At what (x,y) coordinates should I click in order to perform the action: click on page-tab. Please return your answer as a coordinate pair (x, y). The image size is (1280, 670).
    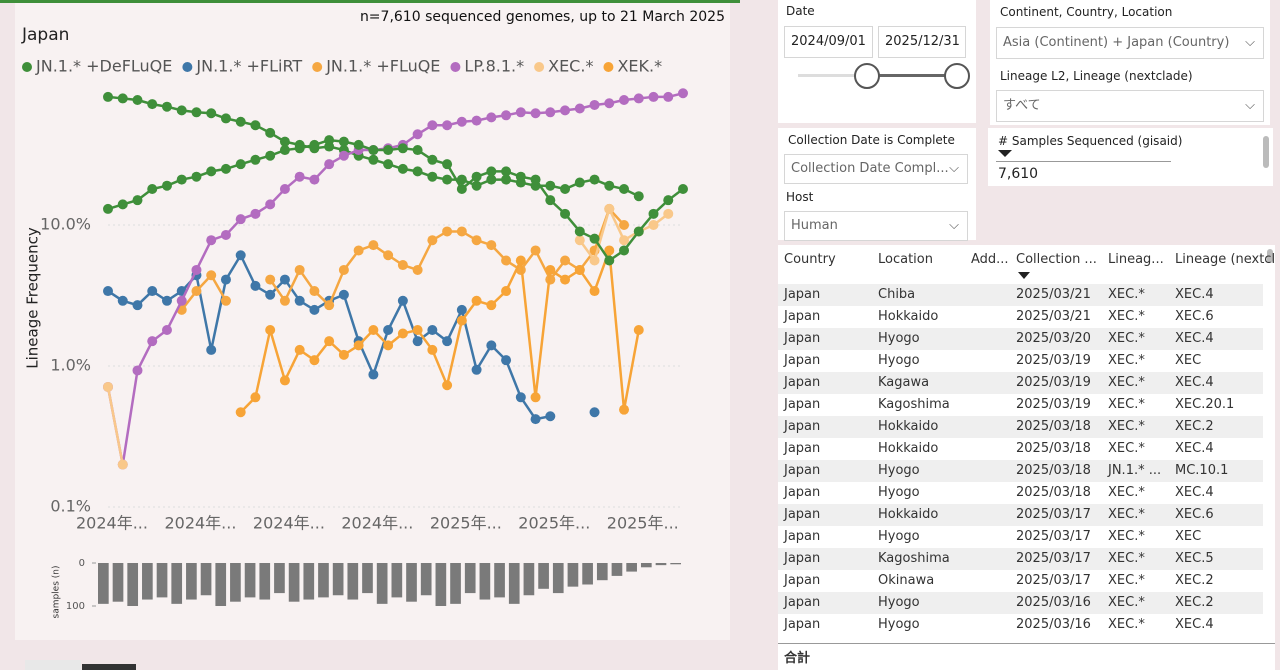
    Looking at the image, I should click on (53, 665).